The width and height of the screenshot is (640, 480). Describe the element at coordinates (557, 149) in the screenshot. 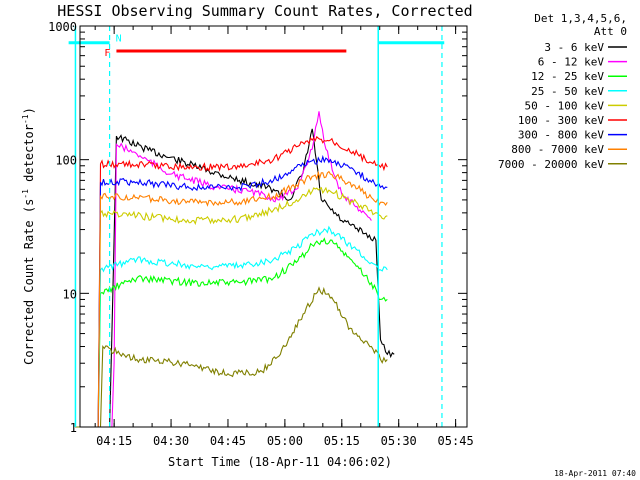

I see `legend-label-8: 800 - 7000 keV` at that location.